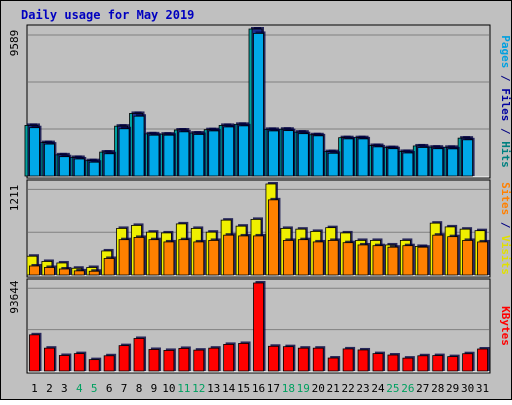  I want to click on x-tick-label: 9, so click(154, 388).